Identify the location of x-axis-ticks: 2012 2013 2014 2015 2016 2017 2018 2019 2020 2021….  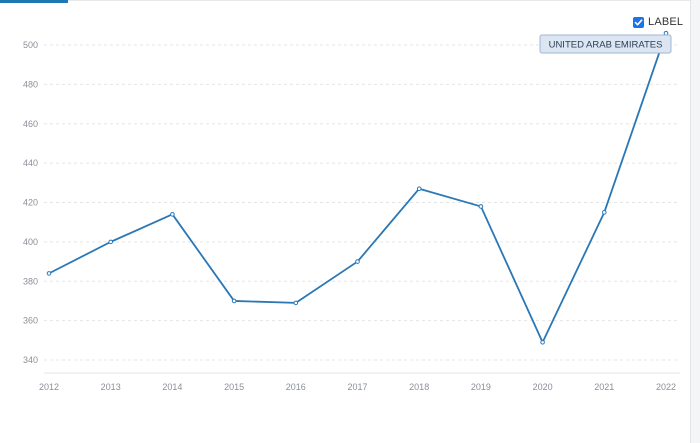
(357, 387).